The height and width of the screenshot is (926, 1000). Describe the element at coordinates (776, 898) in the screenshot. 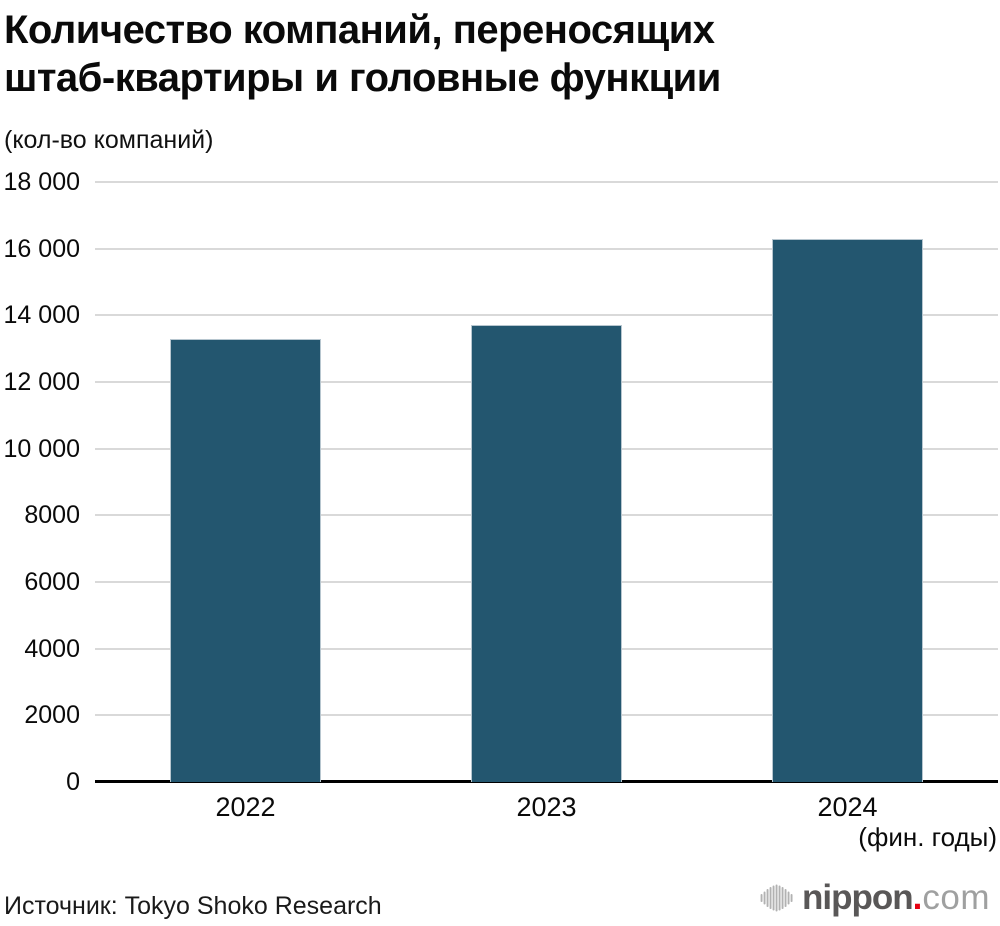

I see `nippon-logo-icon` at that location.